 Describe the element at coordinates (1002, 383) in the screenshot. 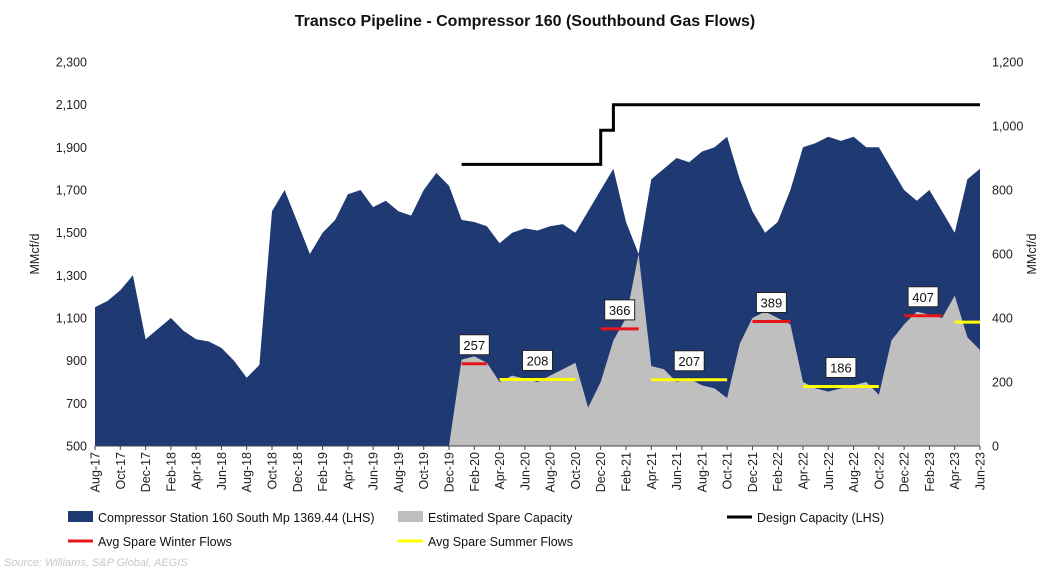

I see `y-right-tick-label: 200` at that location.